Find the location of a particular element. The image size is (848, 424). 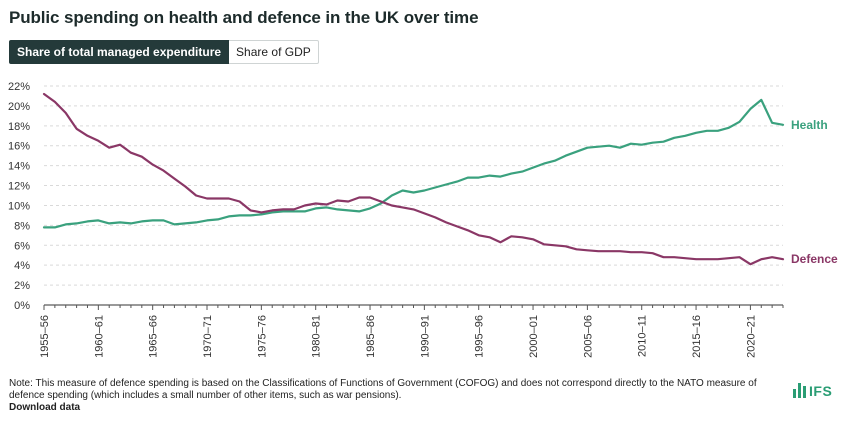

series-label-health: Health is located at coordinates (809, 125).